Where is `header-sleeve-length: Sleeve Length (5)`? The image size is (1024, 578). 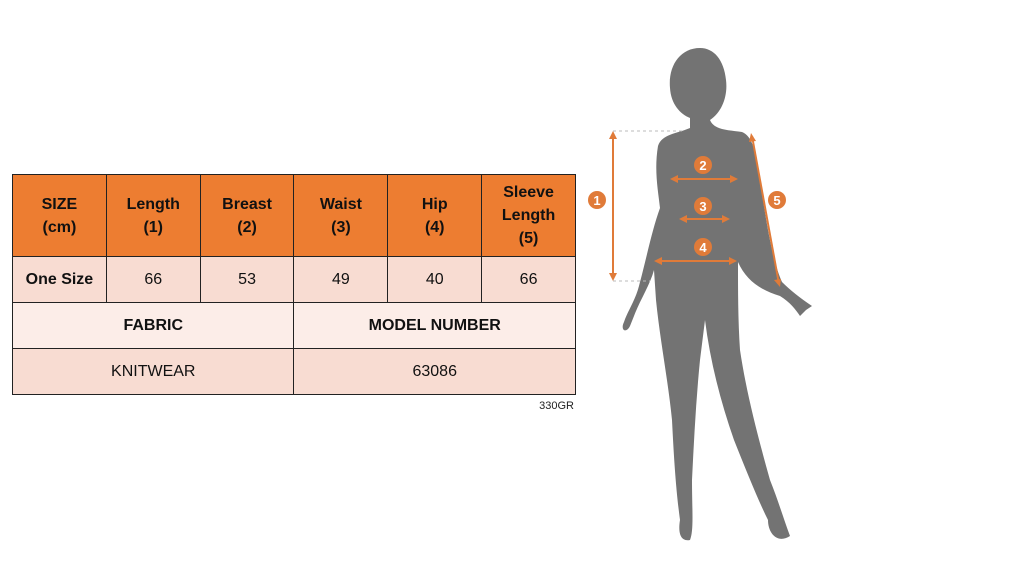
header-sleeve-length: Sleeve Length (5) is located at coordinates (528, 215).